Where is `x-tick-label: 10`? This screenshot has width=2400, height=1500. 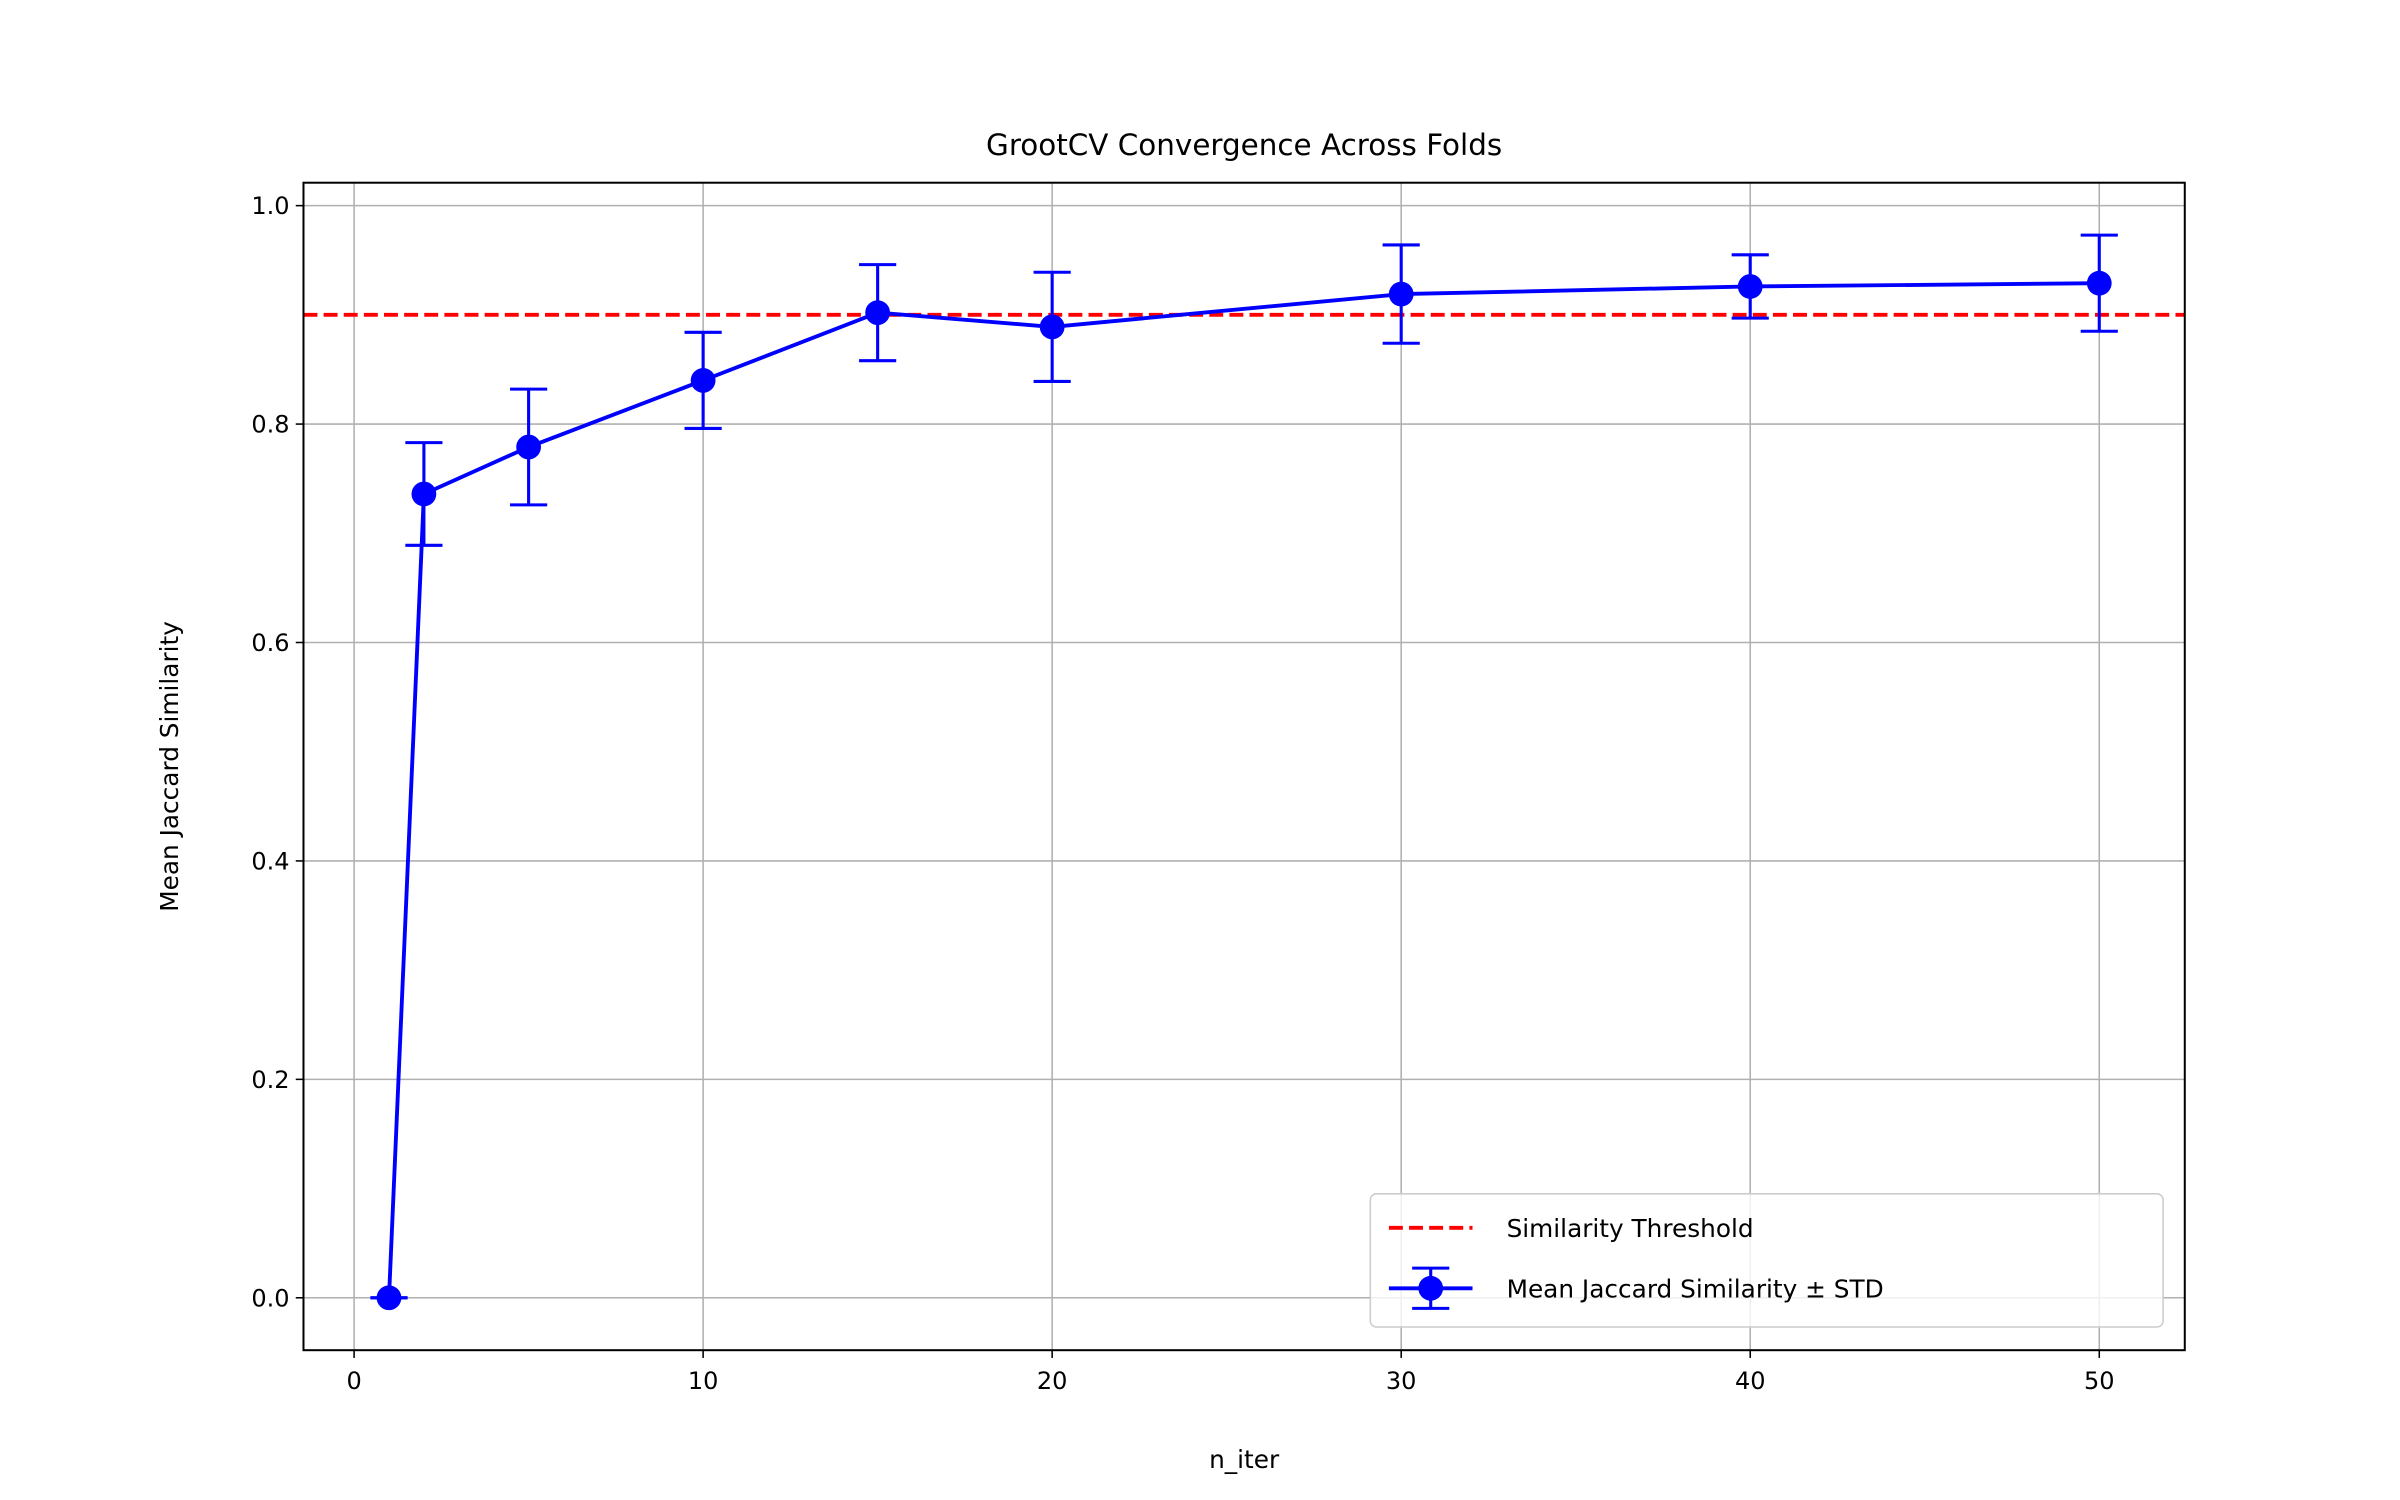 x-tick-label: 10 is located at coordinates (703, 1381).